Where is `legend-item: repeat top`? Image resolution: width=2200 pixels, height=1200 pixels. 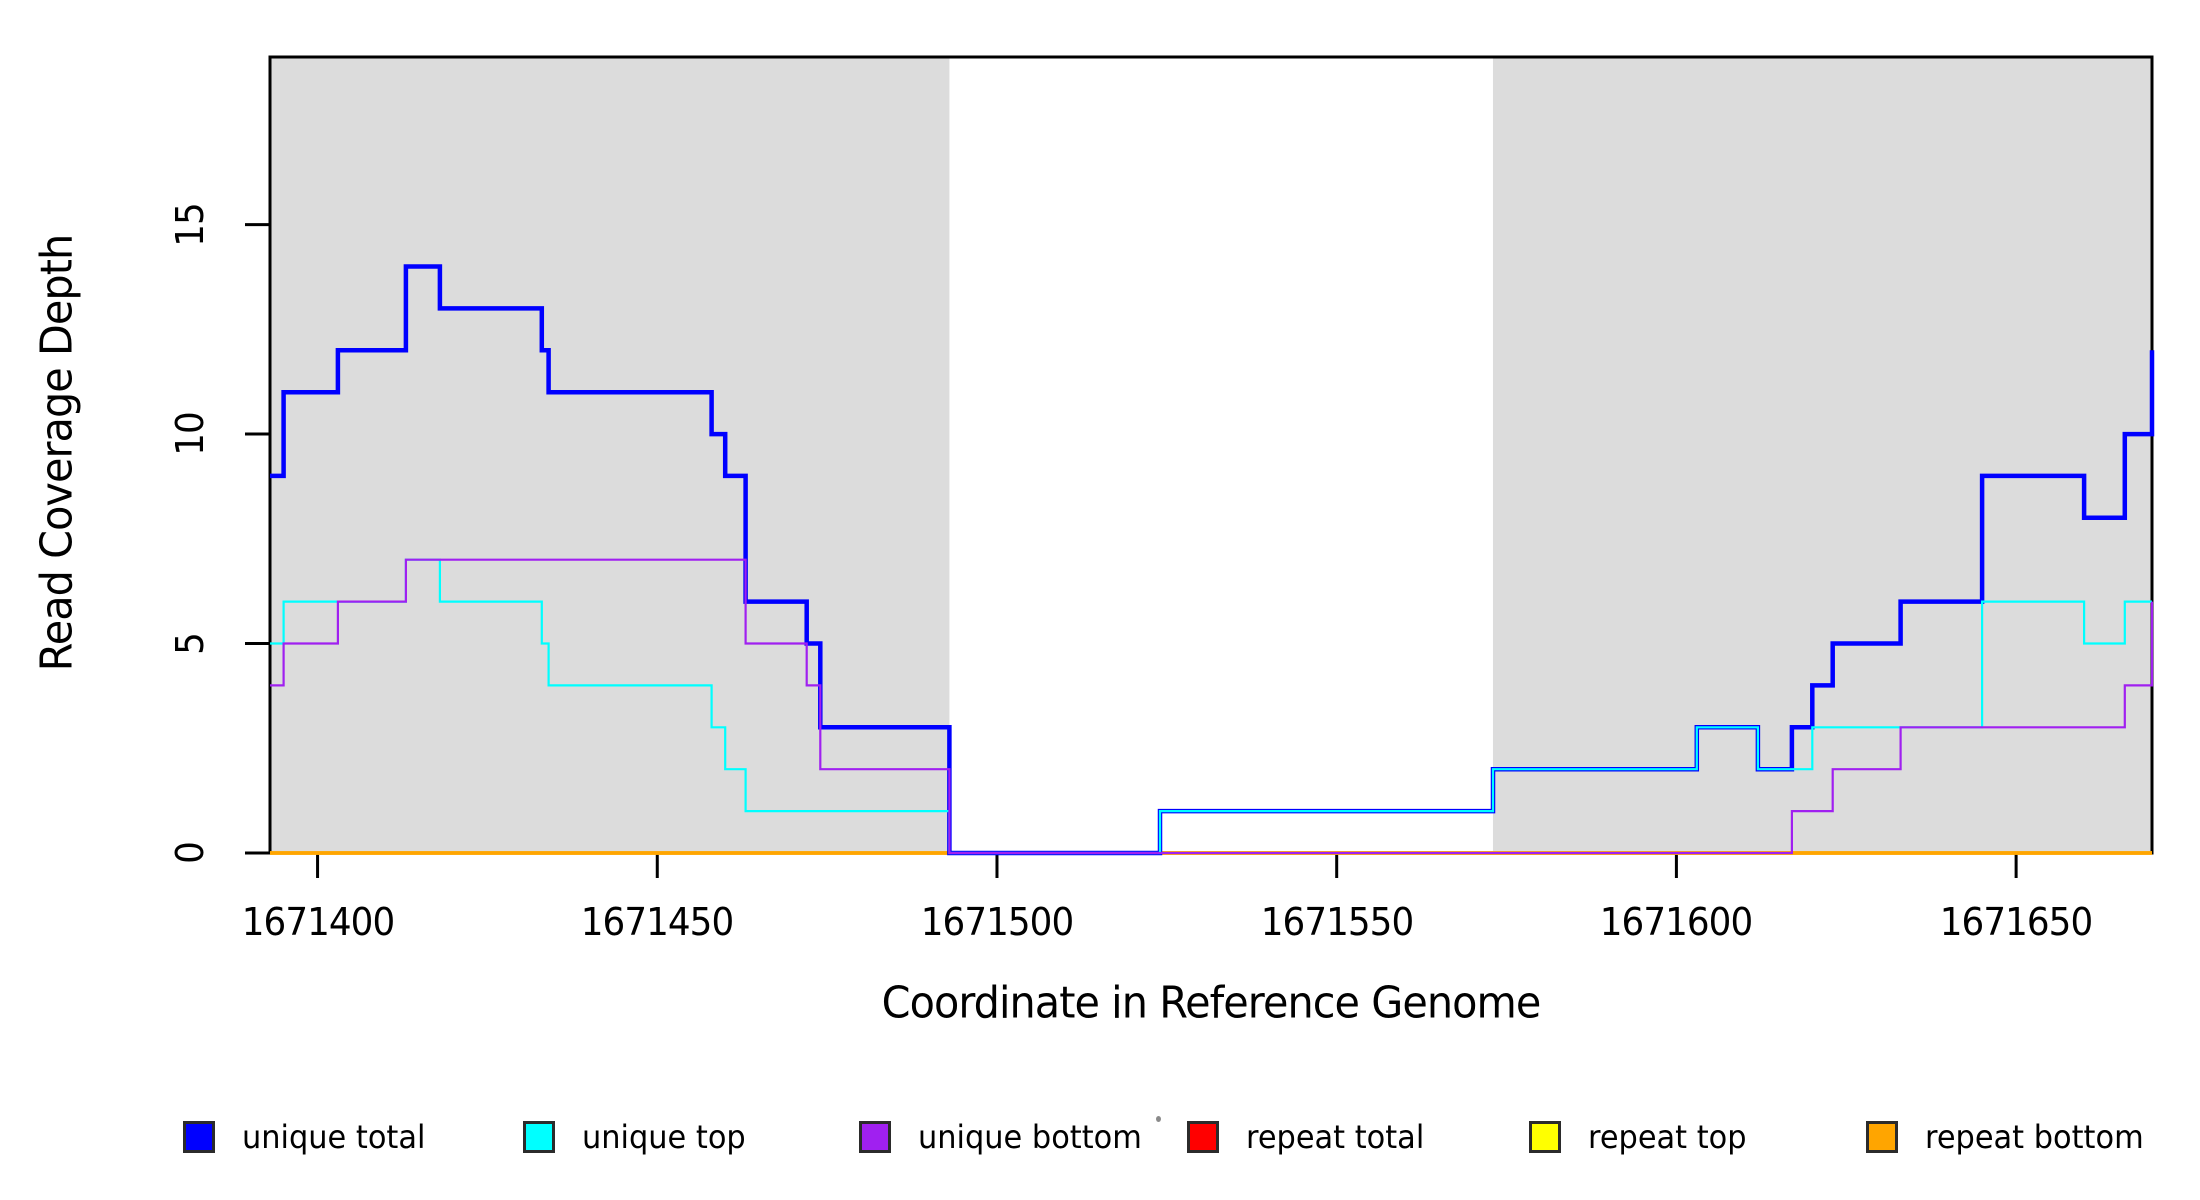
legend-item: repeat top is located at coordinates (1642, 1137).